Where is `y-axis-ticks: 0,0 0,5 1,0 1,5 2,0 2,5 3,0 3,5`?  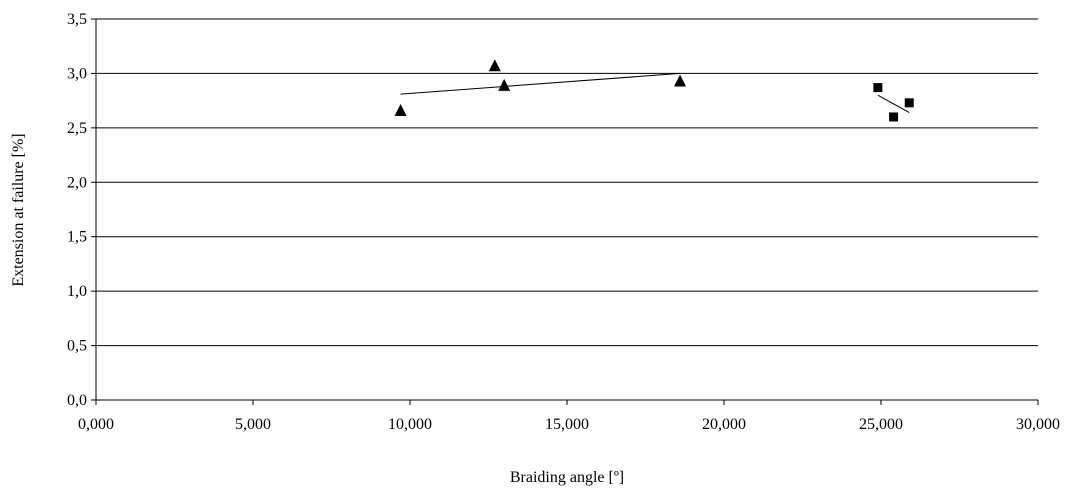 y-axis-ticks: 0,0 0,5 1,0 1,5 2,0 2,5 3,0 3,5 is located at coordinates (81, 210).